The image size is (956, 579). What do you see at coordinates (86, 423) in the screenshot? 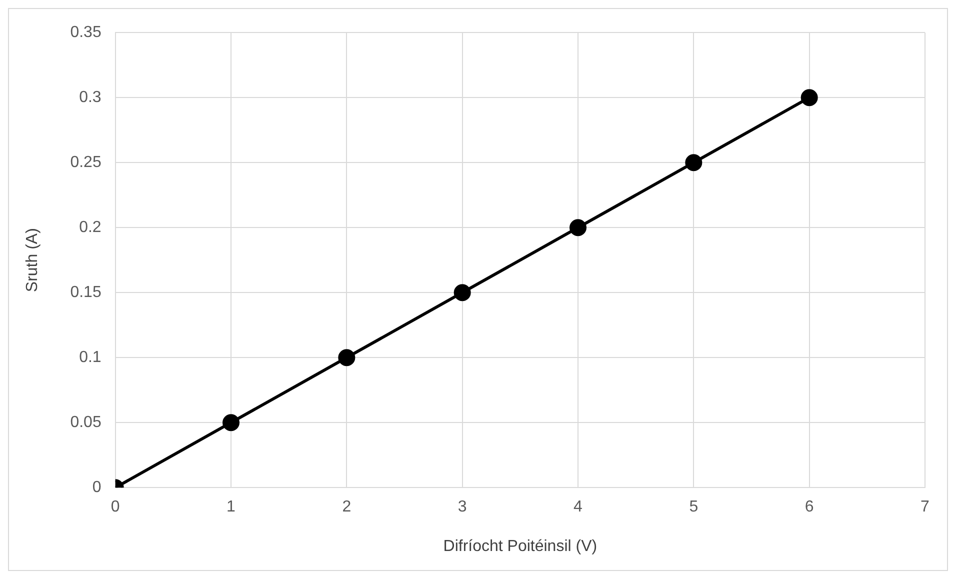
I see `y-tick-label: 0.05` at bounding box center [86, 423].